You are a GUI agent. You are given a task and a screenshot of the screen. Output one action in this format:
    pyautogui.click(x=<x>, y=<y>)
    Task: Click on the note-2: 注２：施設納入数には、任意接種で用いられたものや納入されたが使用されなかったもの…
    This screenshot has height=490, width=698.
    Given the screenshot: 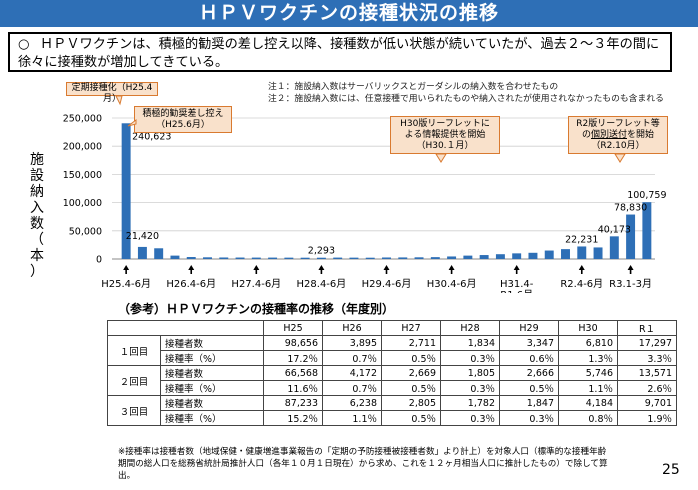 What is the action you would take?
    pyautogui.click(x=466, y=99)
    